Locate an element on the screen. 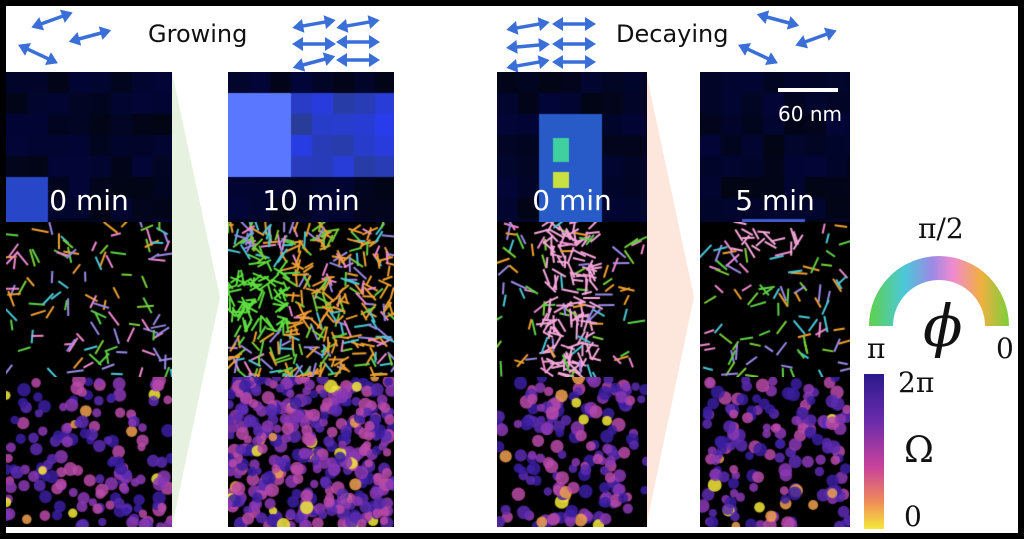 This screenshot has height=539, width=1024. phase-left-label: π is located at coordinates (876, 348).